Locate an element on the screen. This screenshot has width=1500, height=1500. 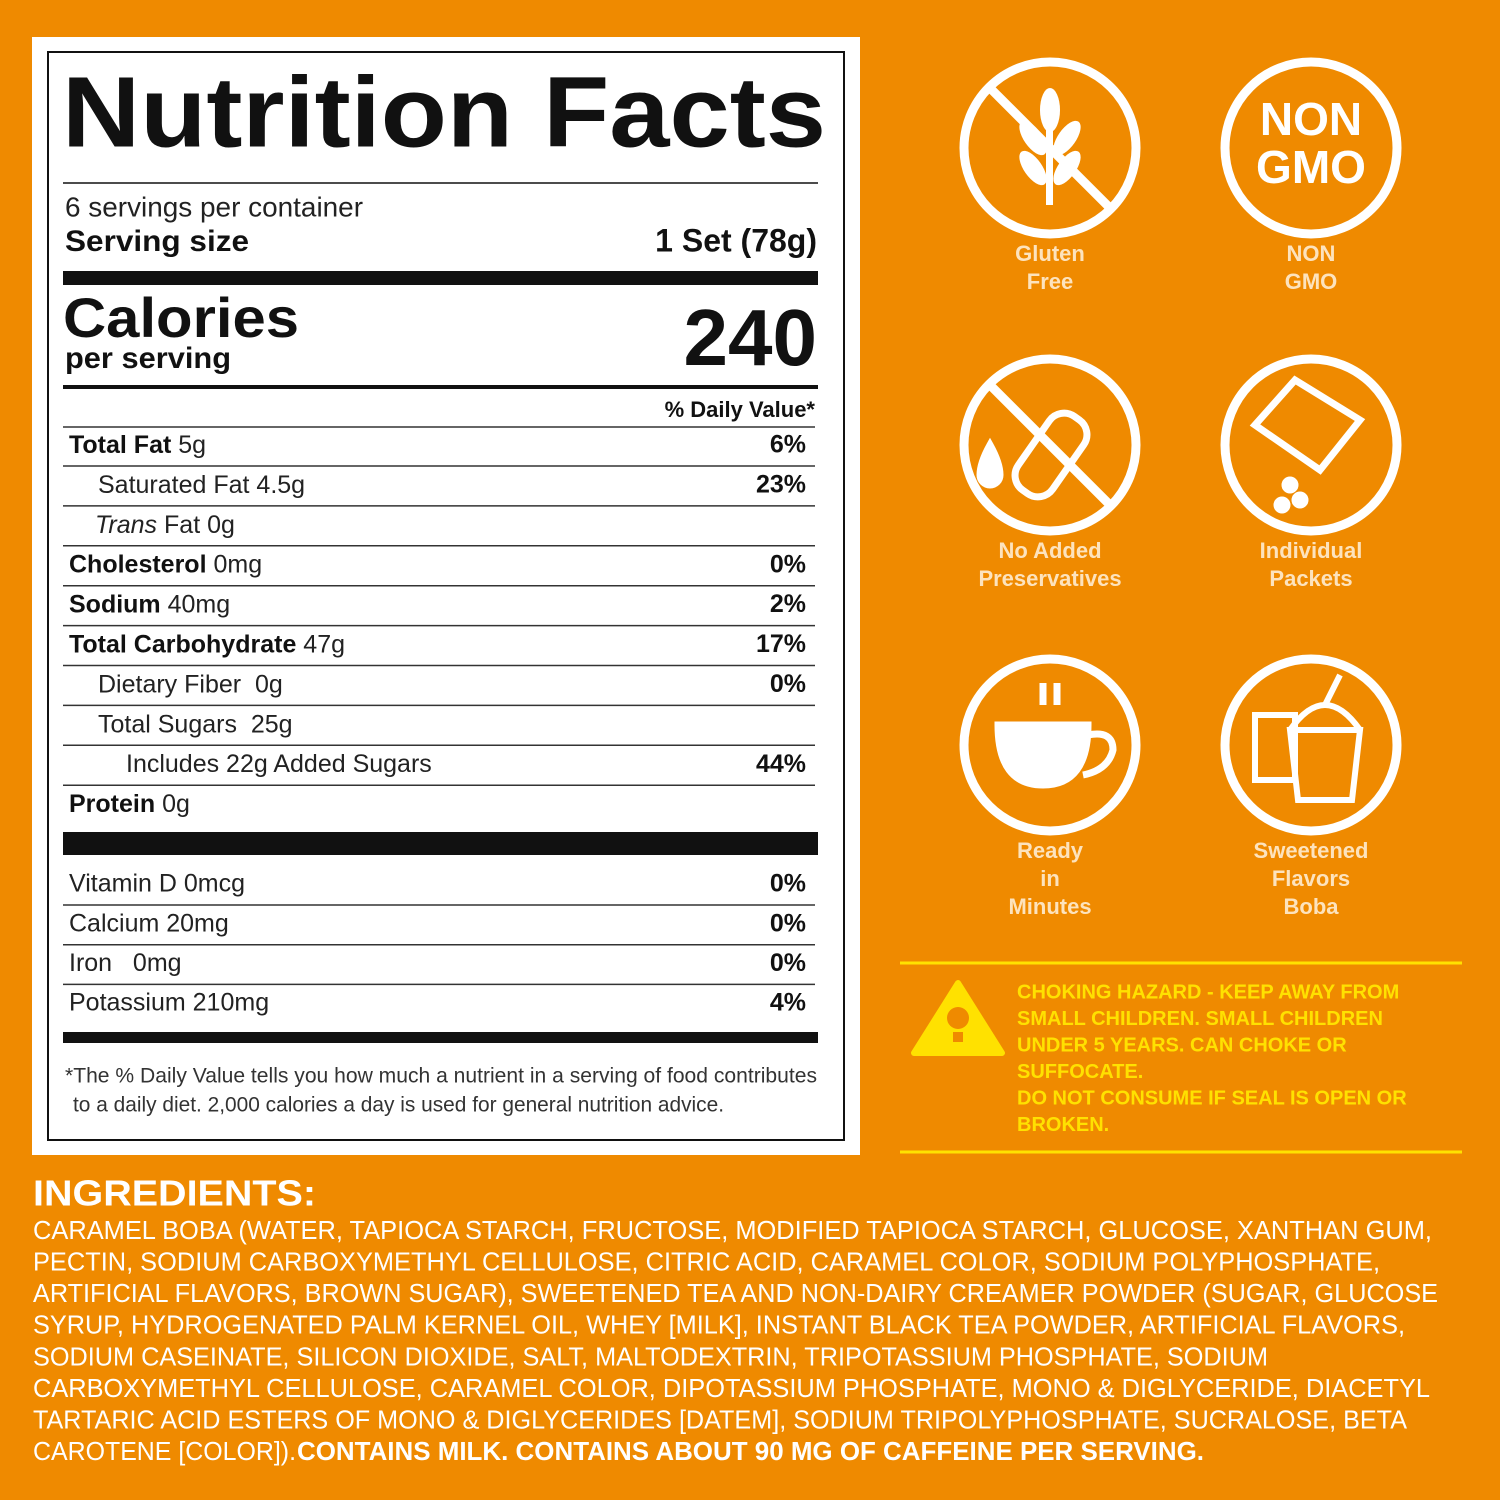
packet-icon is located at coordinates (1307, 444).